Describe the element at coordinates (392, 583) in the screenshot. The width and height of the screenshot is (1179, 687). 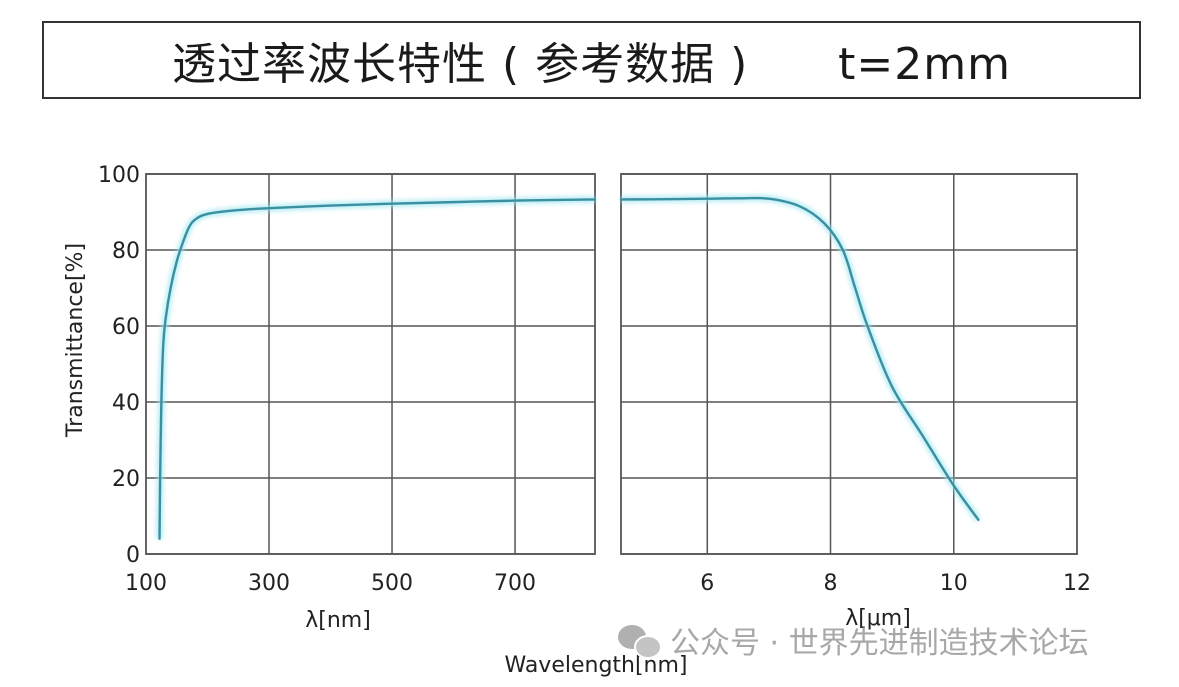
I see `x-tick-label: 500` at that location.